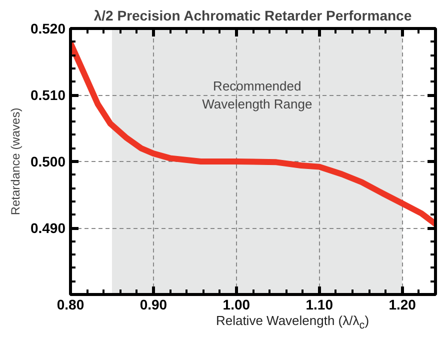  What do you see at coordinates (48, 28) in the screenshot?
I see `y-tick-label: 0.520` at bounding box center [48, 28].